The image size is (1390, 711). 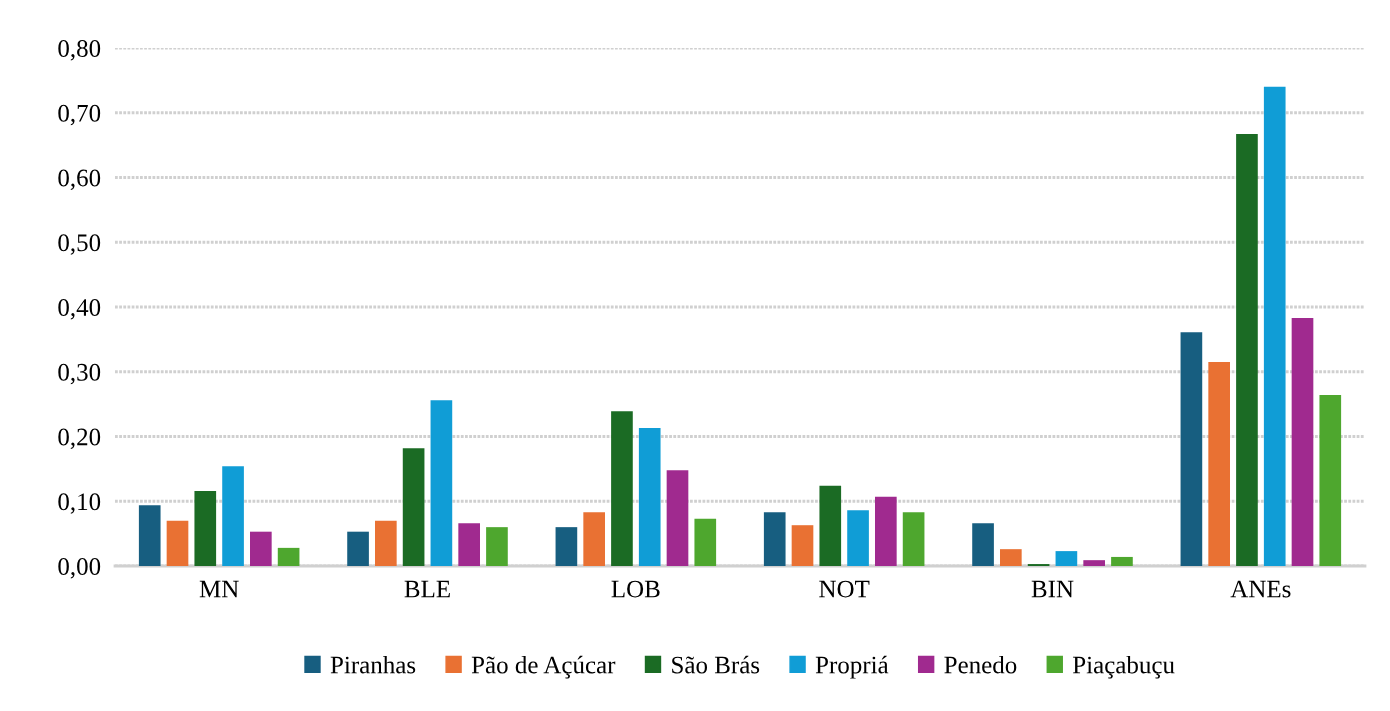 What do you see at coordinates (79, 374) in the screenshot?
I see `y-tick-label: 0,30` at bounding box center [79, 374].